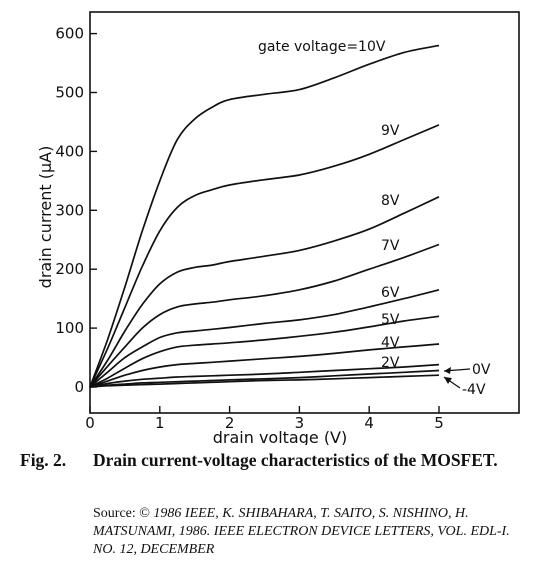  What do you see at coordinates (474, 390) in the screenshot?
I see `curve-label: -4V` at bounding box center [474, 390].